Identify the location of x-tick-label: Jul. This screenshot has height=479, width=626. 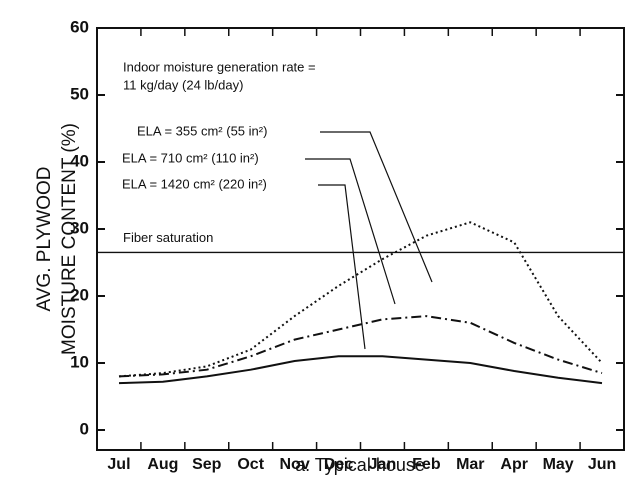
(118, 464).